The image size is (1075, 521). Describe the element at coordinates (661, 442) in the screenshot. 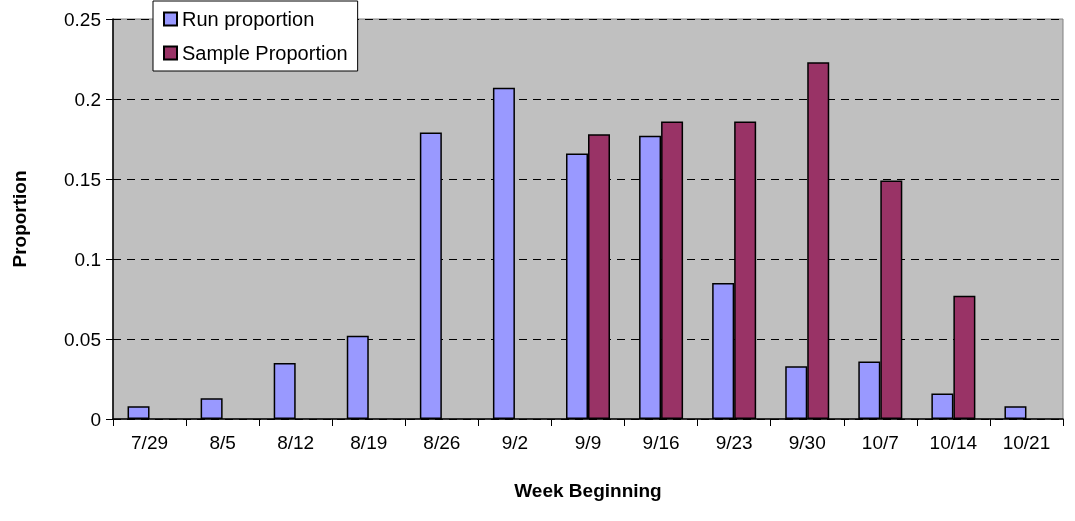

I see `x-tick-label: 9/16` at that location.